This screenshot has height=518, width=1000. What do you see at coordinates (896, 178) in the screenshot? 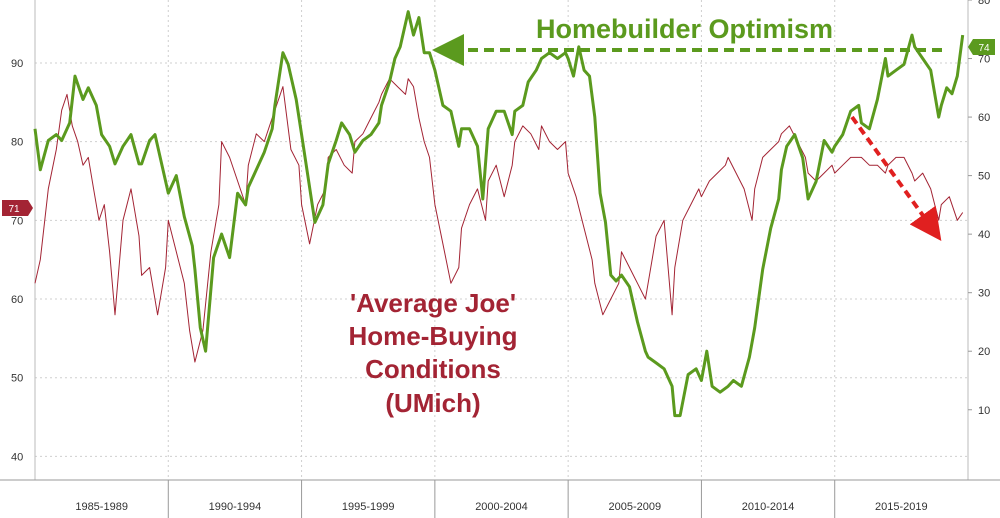
I see `red-dashed-arrow` at bounding box center [896, 178].